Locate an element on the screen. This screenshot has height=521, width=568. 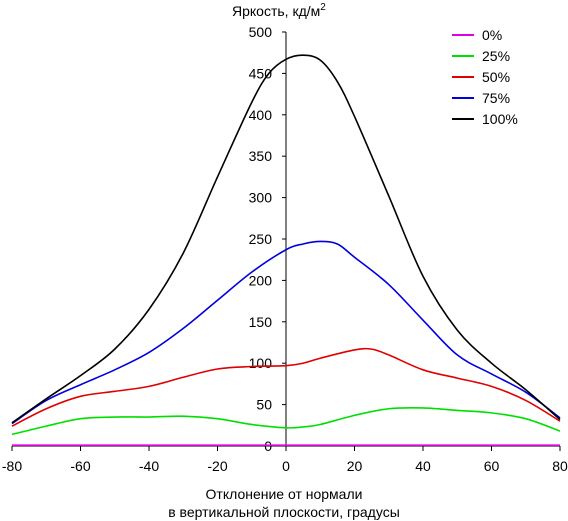
y-axis-title-superscript: 2 is located at coordinates (323, 7).